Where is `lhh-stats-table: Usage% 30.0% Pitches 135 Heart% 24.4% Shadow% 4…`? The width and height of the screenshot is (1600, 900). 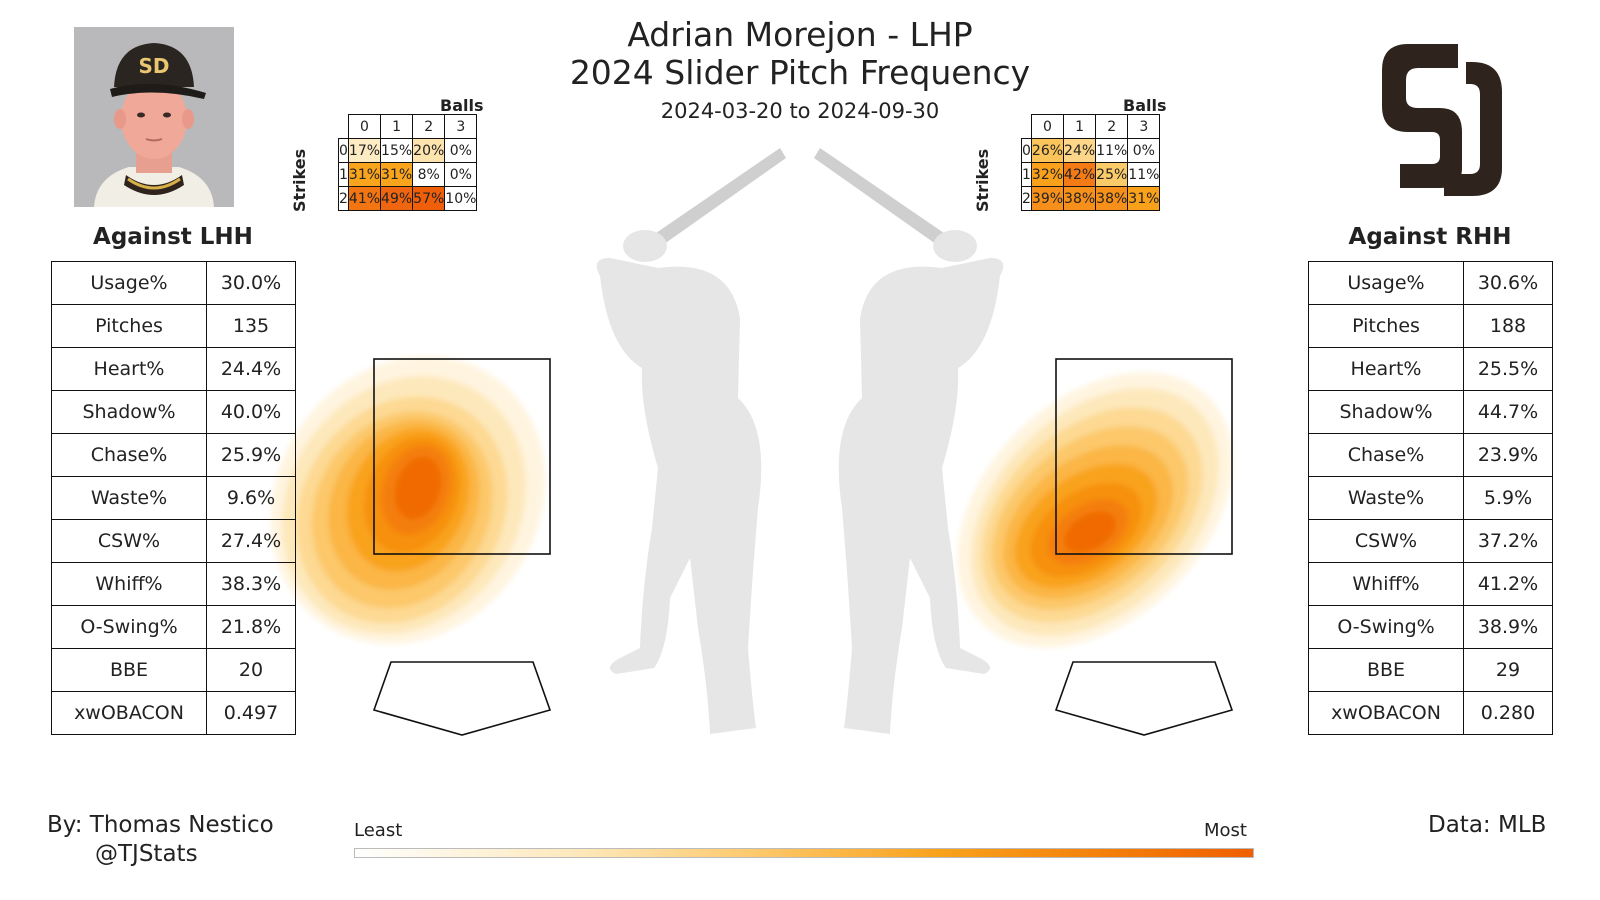 lhh-stats-table: Usage% 30.0% Pitches 135 Heart% 24.4% Shadow% 4… is located at coordinates (173, 498).